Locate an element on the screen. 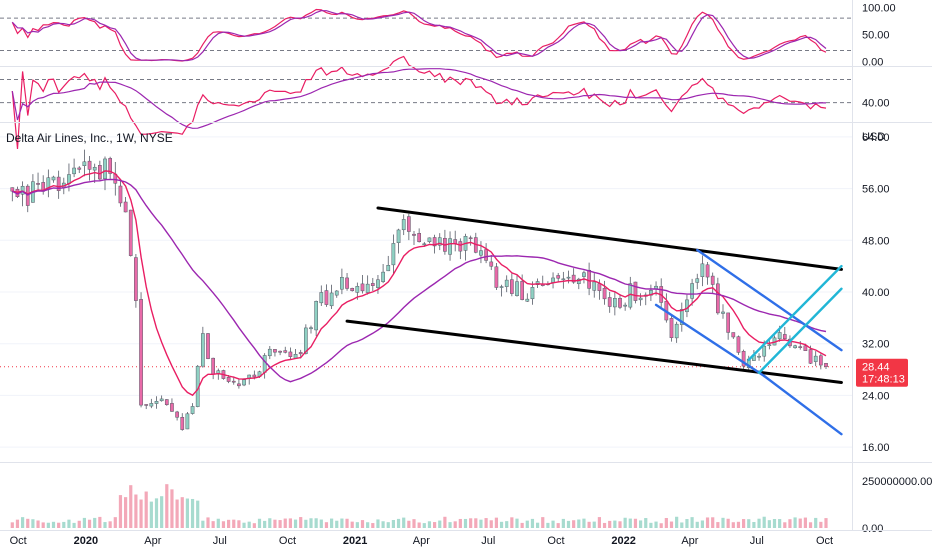  fork-median-line is located at coordinates (769, 300).